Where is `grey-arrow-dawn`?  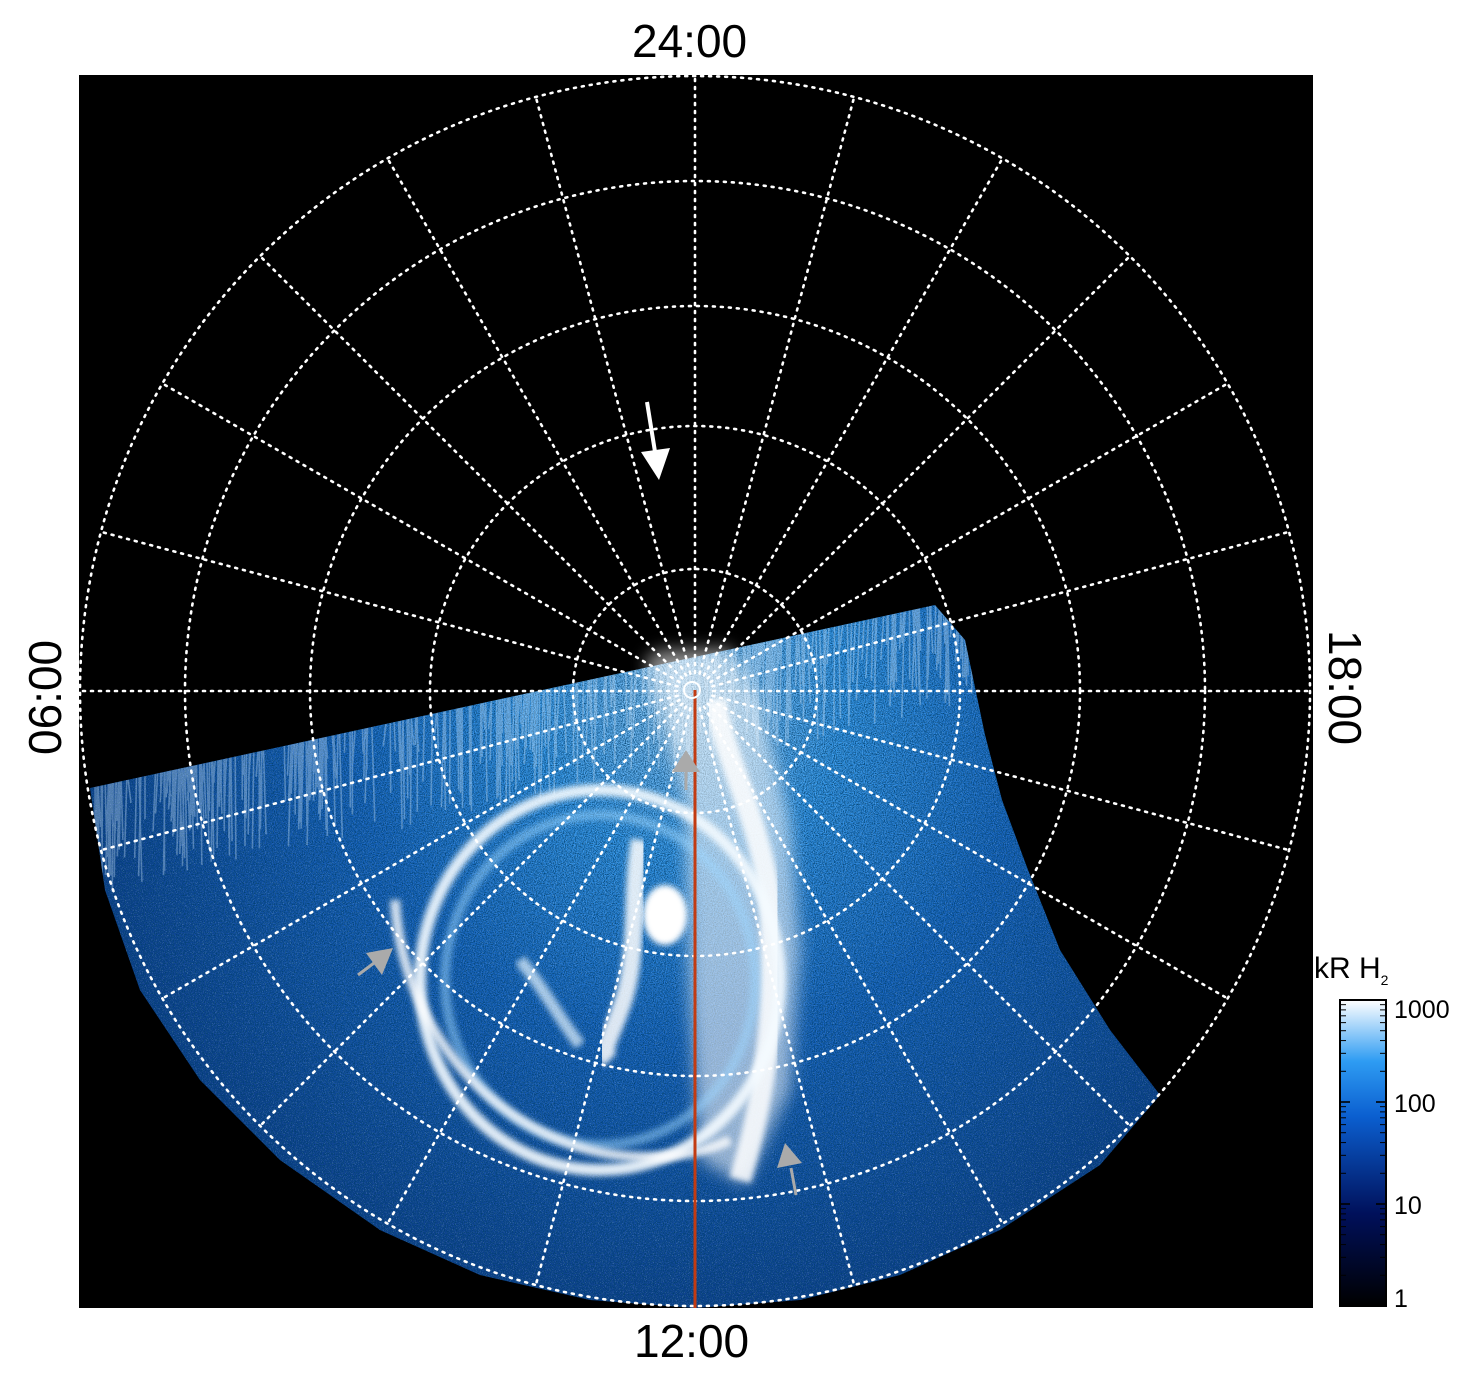 grey-arrow-dawn is located at coordinates (375, 962).